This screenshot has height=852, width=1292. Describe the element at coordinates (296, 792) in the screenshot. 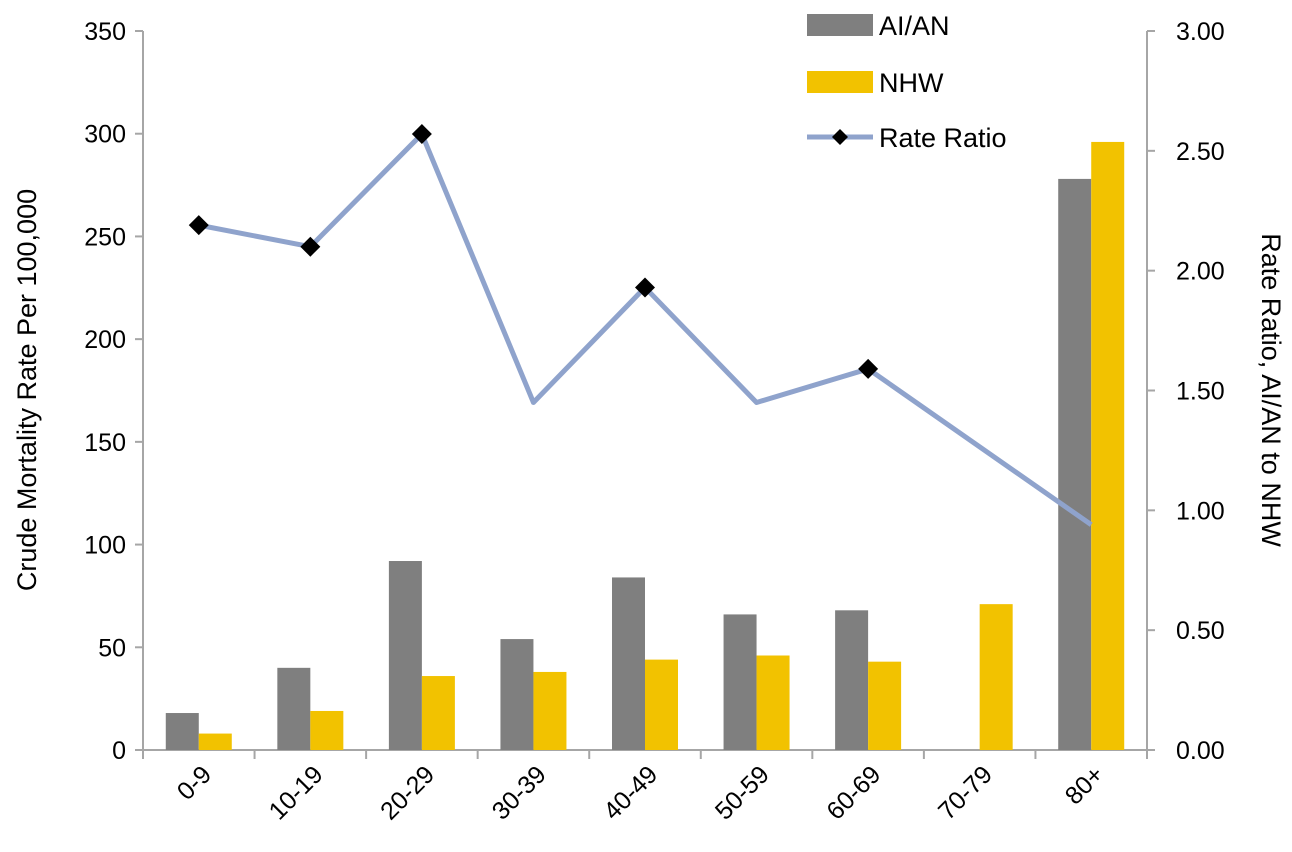

I see `x-tick-label: 10-19` at that location.